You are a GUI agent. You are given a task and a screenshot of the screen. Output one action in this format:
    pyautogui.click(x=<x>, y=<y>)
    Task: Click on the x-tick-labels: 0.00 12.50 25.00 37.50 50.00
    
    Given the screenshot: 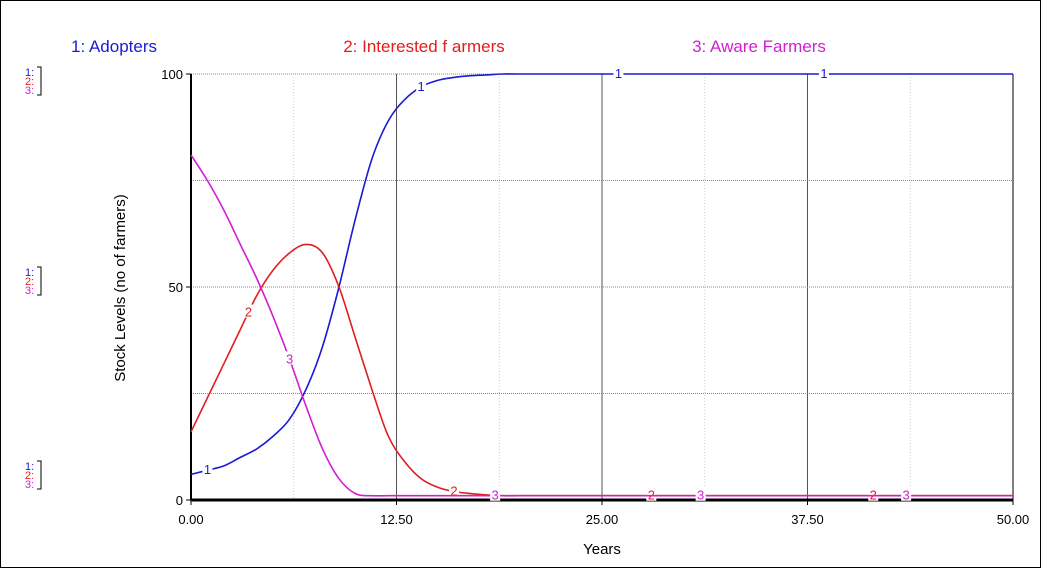 What is the action you would take?
    pyautogui.click(x=603, y=519)
    